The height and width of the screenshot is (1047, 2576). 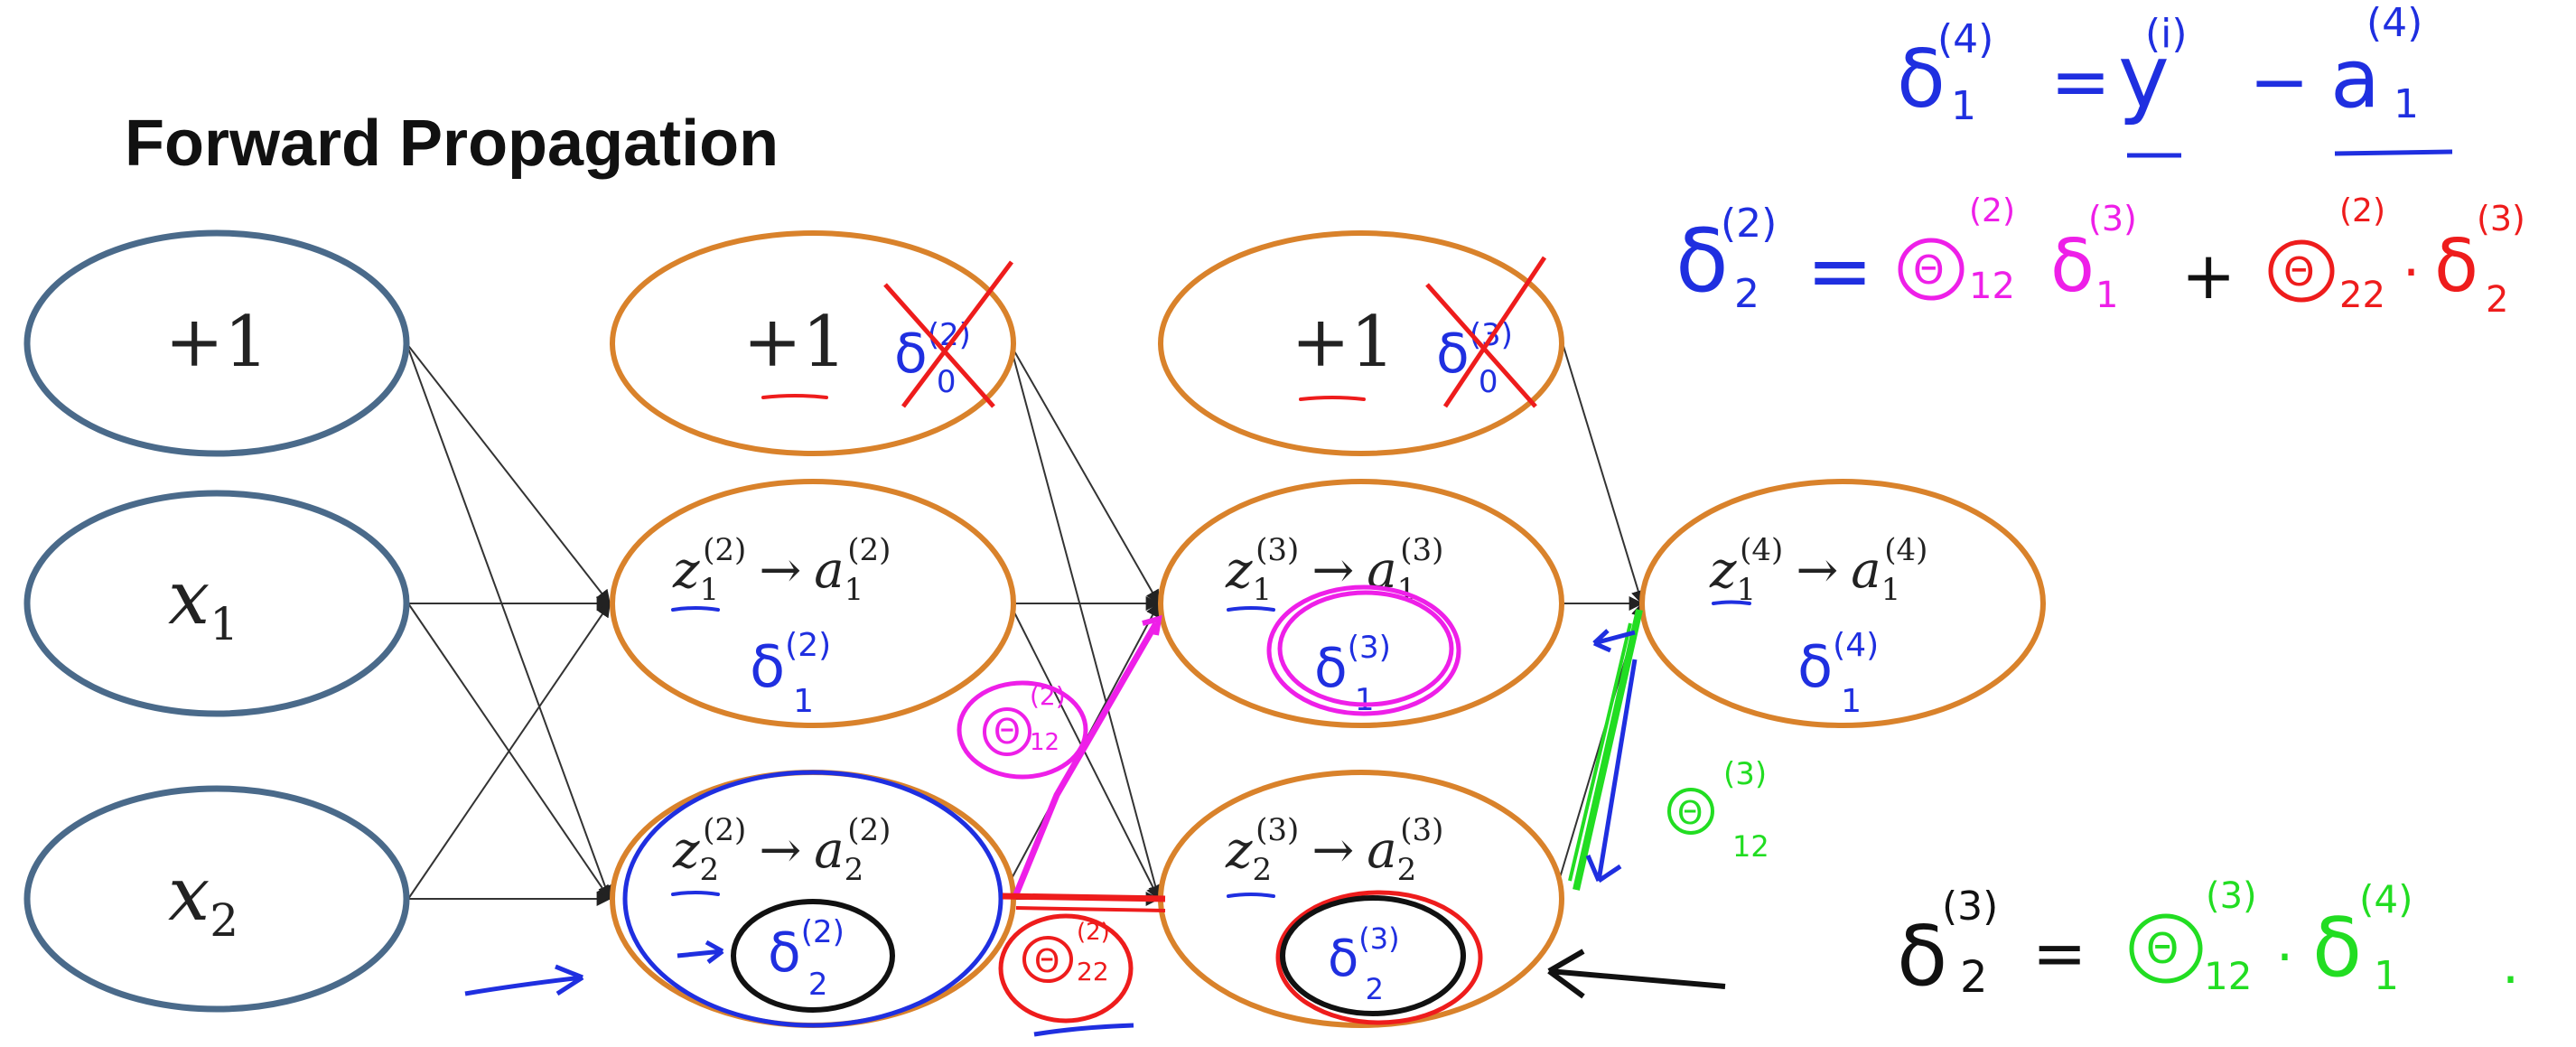 I want to click on l2-u1-delta: δ(2) 1, so click(x=791, y=673).